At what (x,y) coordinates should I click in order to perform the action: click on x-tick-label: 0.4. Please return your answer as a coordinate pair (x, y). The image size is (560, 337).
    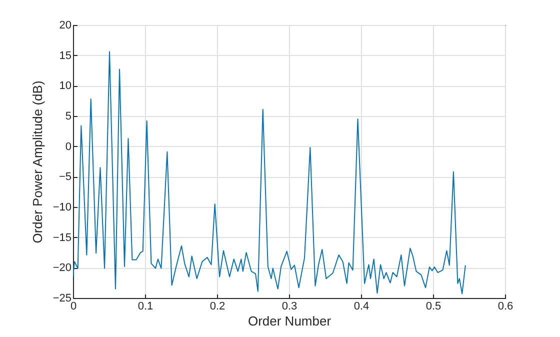
    Looking at the image, I should click on (362, 306).